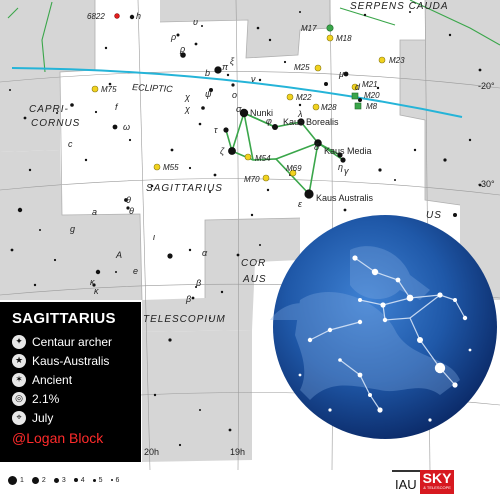  What do you see at coordinates (232, 61) in the screenshot?
I see `svg-text: ξ` at bounding box center [232, 61].